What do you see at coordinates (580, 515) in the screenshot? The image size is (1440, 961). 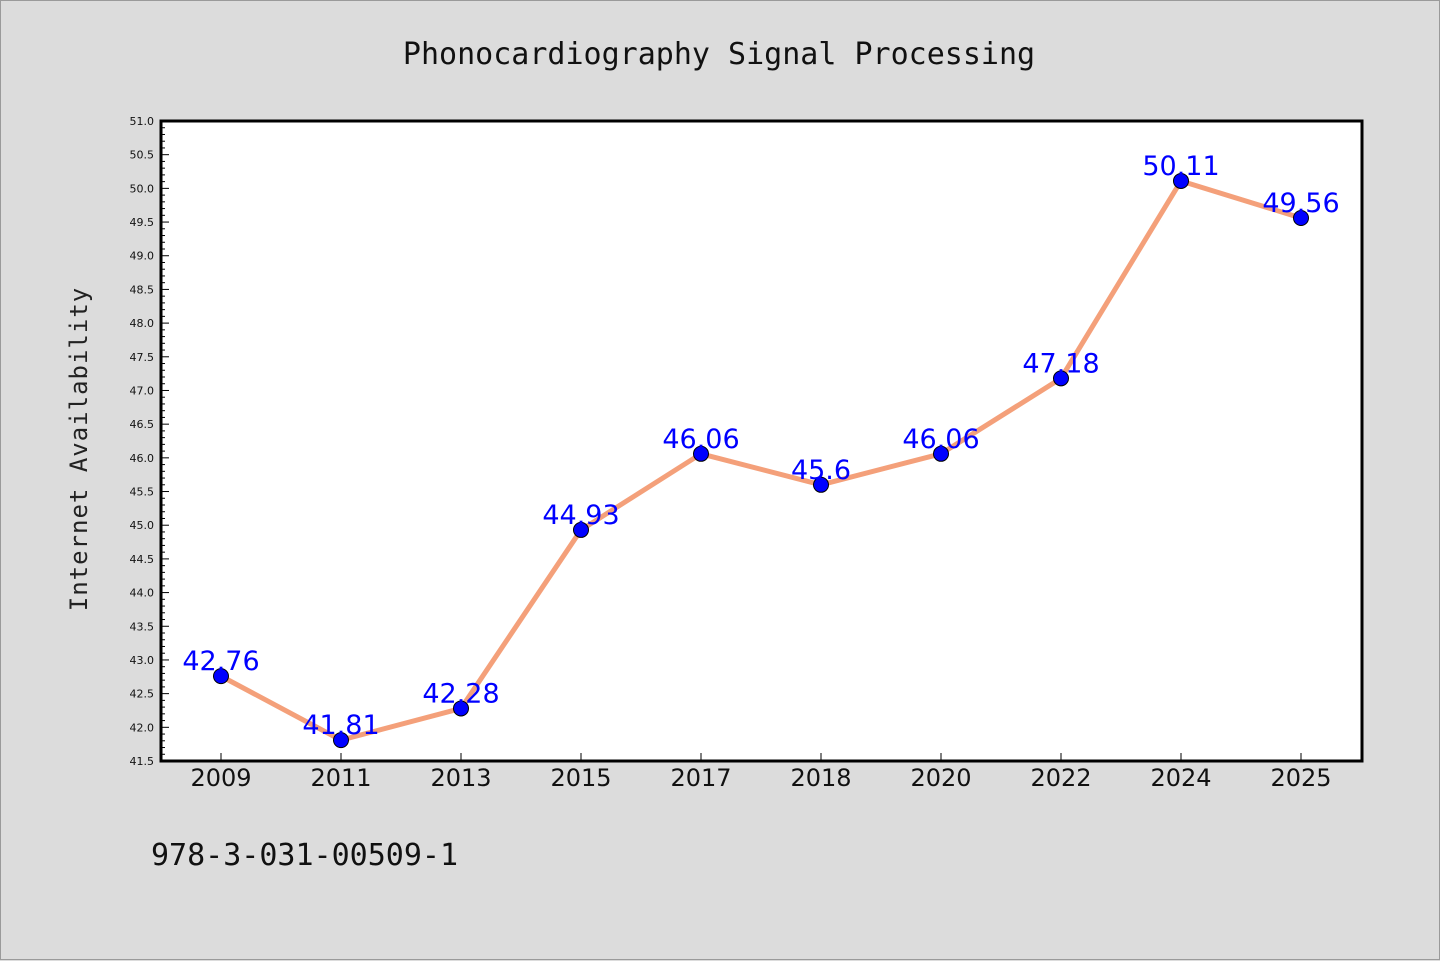 I see `data-label: 44.93` at bounding box center [580, 515].